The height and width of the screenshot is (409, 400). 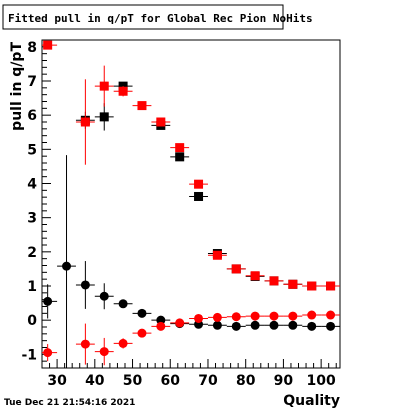 I want to click on y-tick-label: 3, so click(x=32, y=219).